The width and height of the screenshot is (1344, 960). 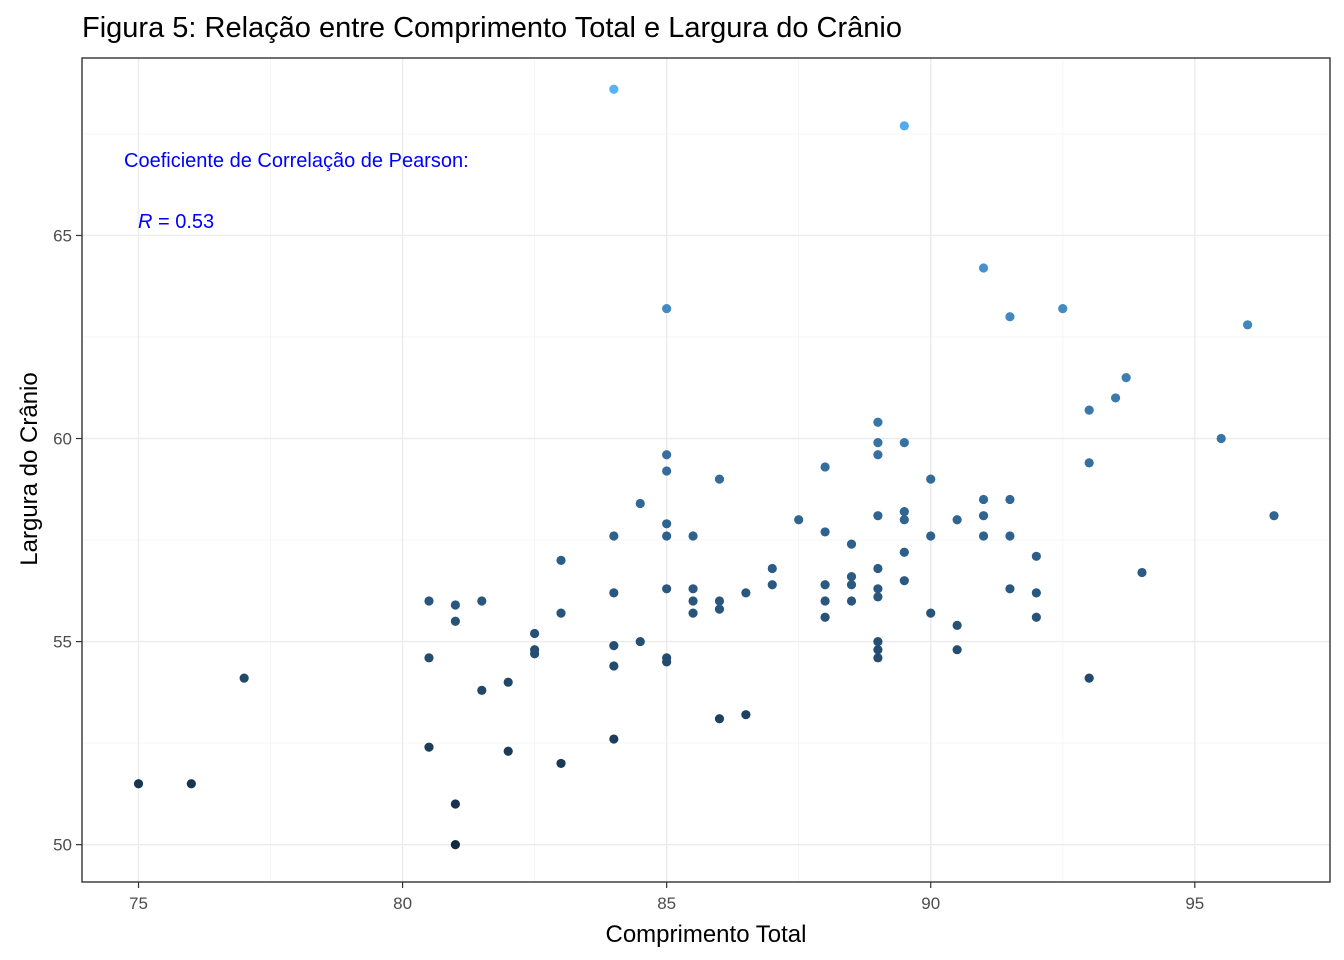 I want to click on x-axis-title: Comprimento Total, so click(x=706, y=934).